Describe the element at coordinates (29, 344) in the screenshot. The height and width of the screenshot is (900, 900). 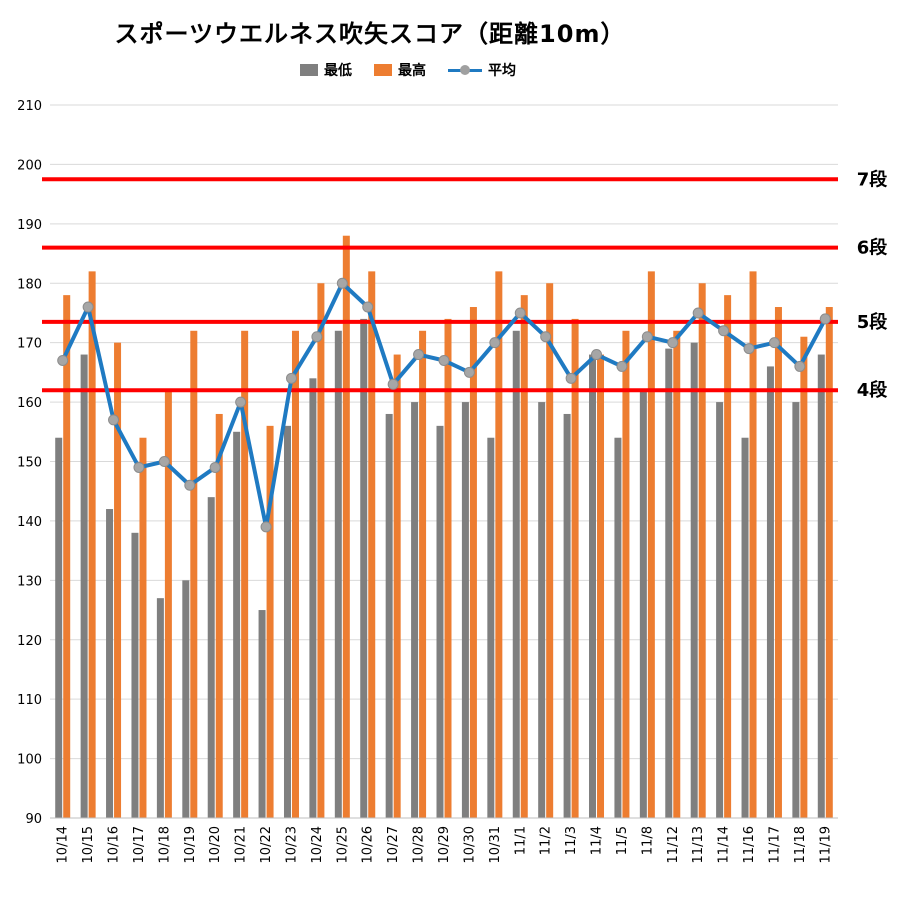
I see `y-tick-label: 170` at that location.